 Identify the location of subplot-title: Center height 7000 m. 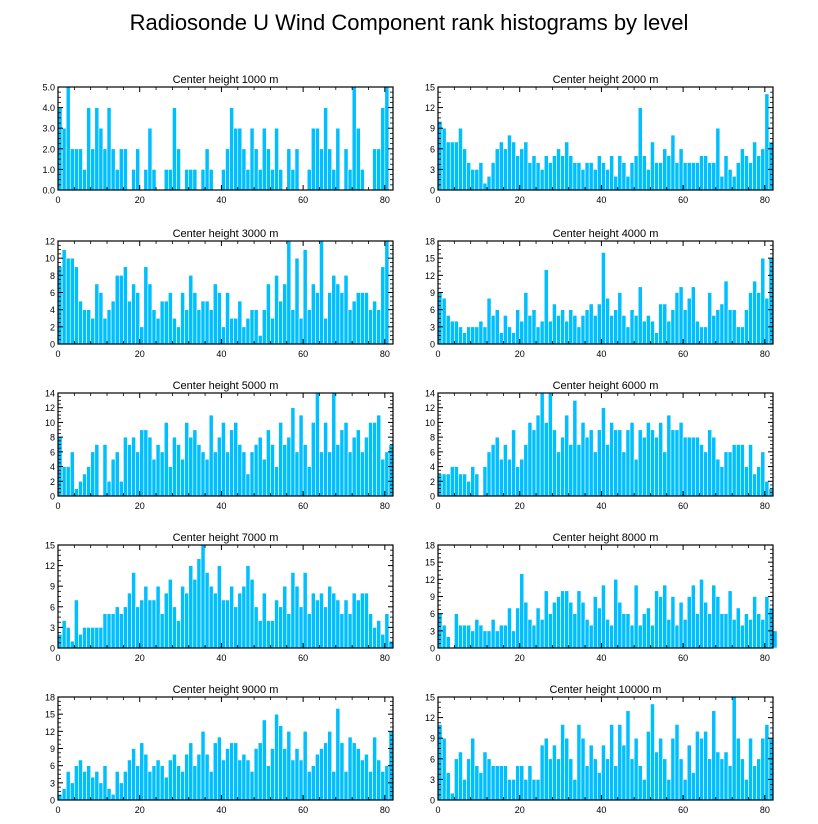
(226, 538).